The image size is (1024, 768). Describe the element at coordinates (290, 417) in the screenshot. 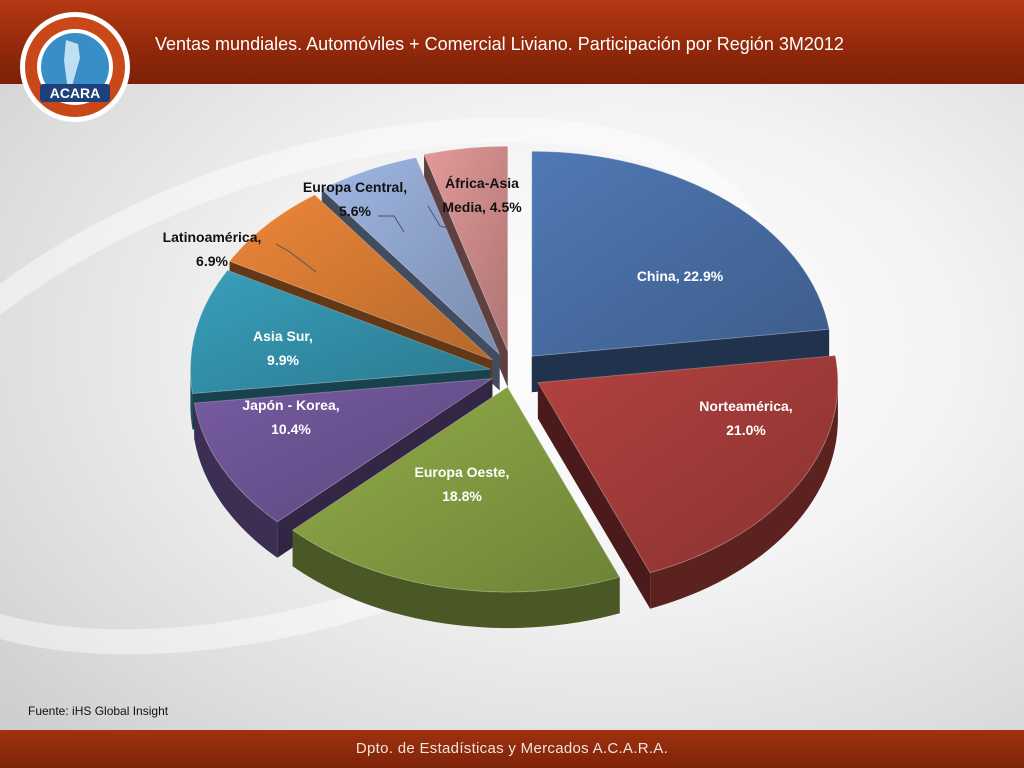

I see `data-label: Japón - Korea, 10.4%` at that location.